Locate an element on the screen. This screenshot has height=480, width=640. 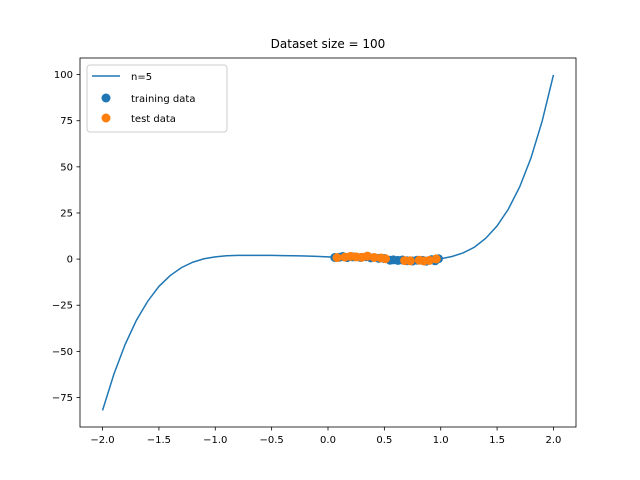
legend: n=5 training data test data is located at coordinates (157, 98).